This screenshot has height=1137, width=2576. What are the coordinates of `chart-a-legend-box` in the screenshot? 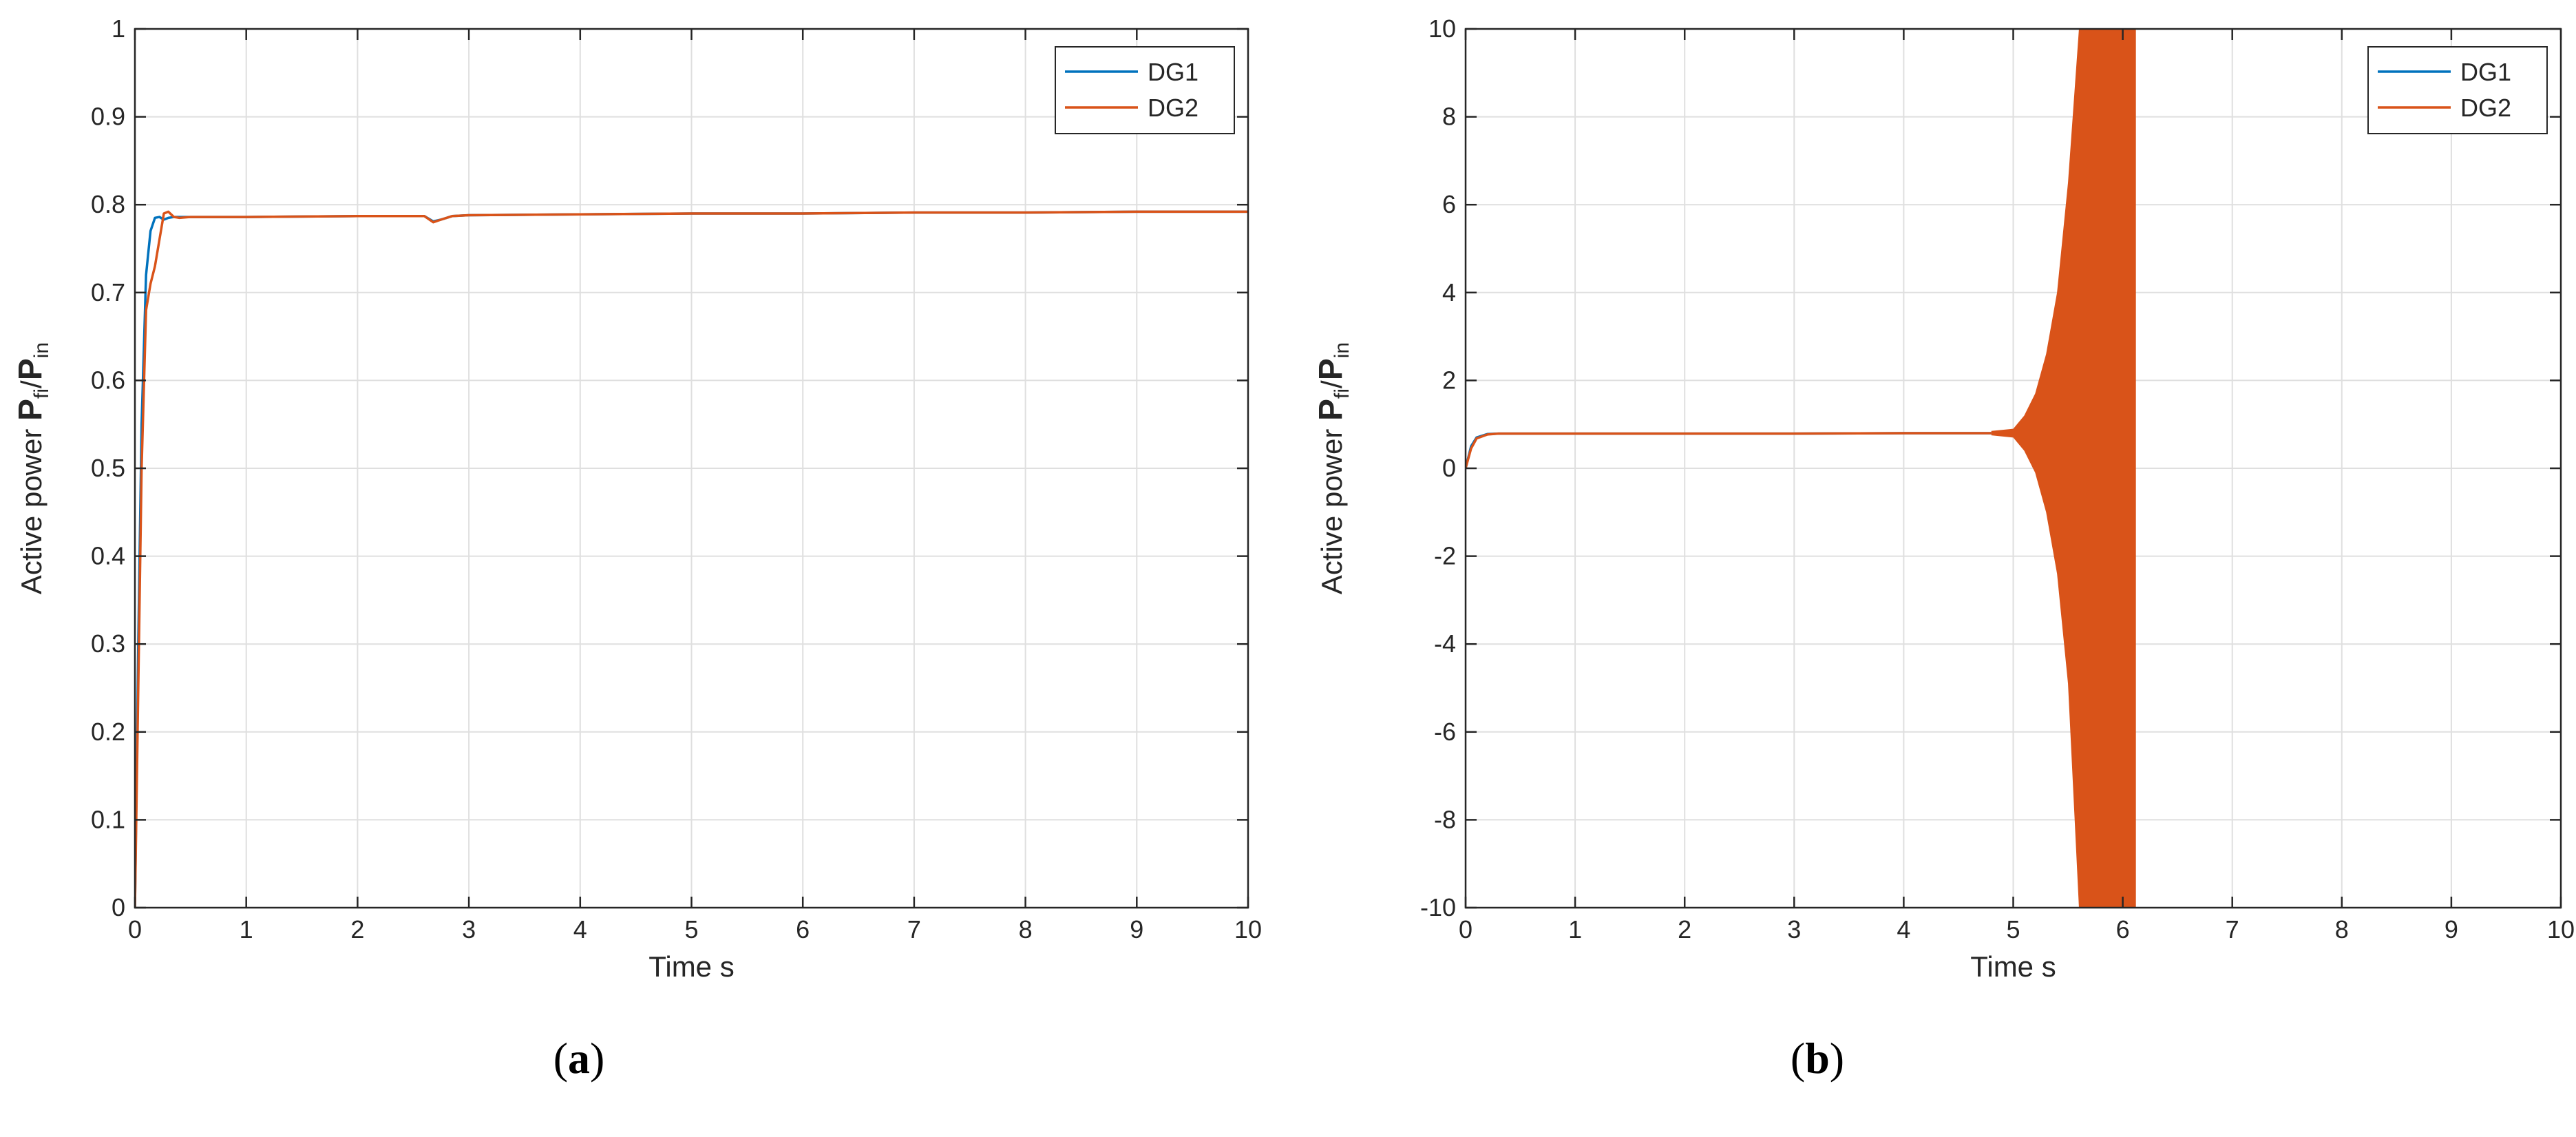 It's located at (1145, 90).